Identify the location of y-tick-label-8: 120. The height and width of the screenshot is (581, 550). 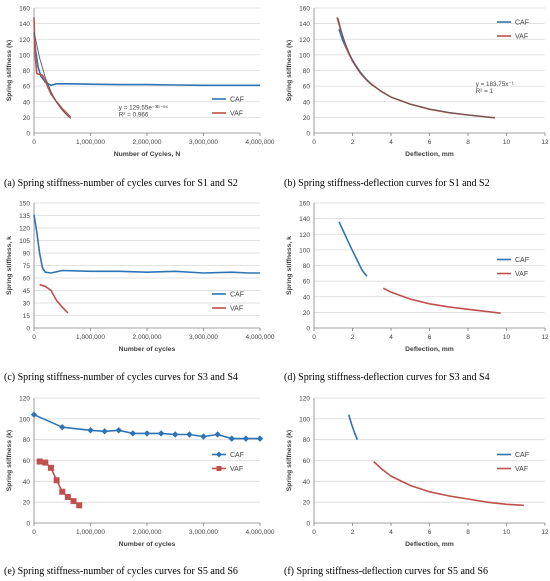
(24, 229).